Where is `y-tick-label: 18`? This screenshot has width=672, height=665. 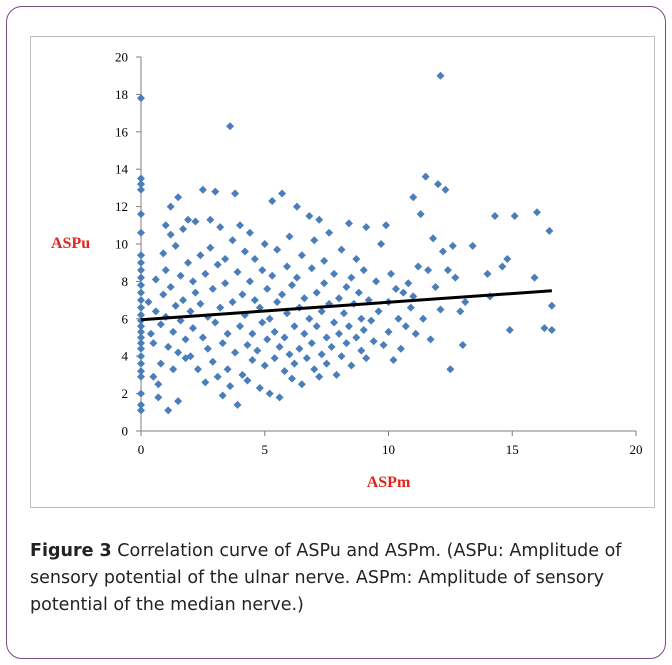
y-tick-label: 18 is located at coordinates (121, 94).